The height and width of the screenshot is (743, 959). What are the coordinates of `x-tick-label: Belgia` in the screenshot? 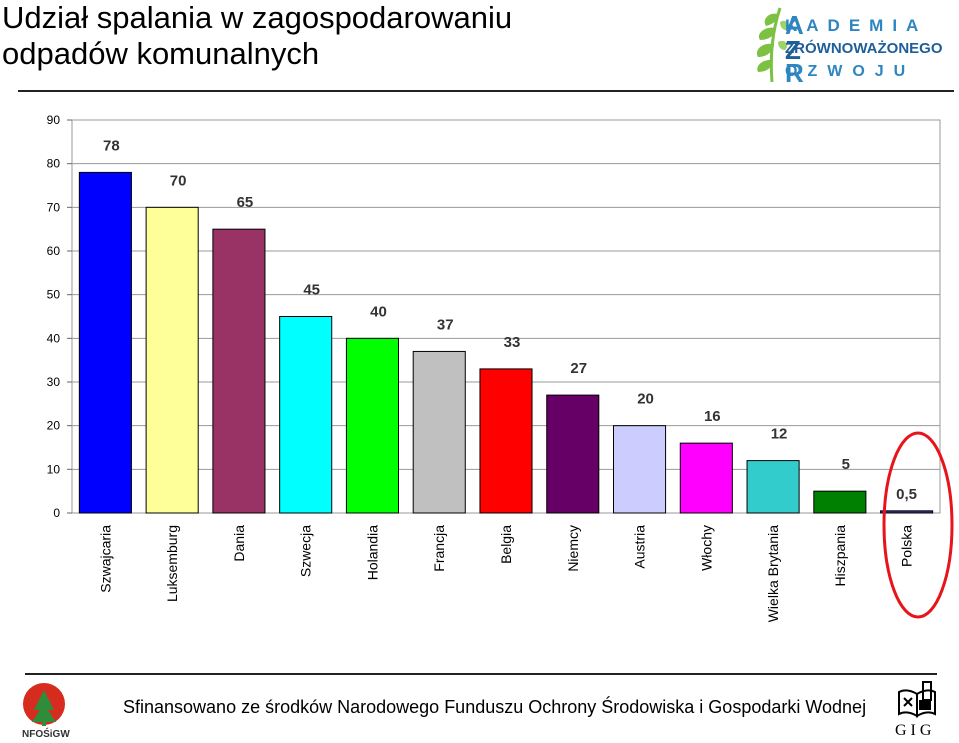 It's located at (506, 544).